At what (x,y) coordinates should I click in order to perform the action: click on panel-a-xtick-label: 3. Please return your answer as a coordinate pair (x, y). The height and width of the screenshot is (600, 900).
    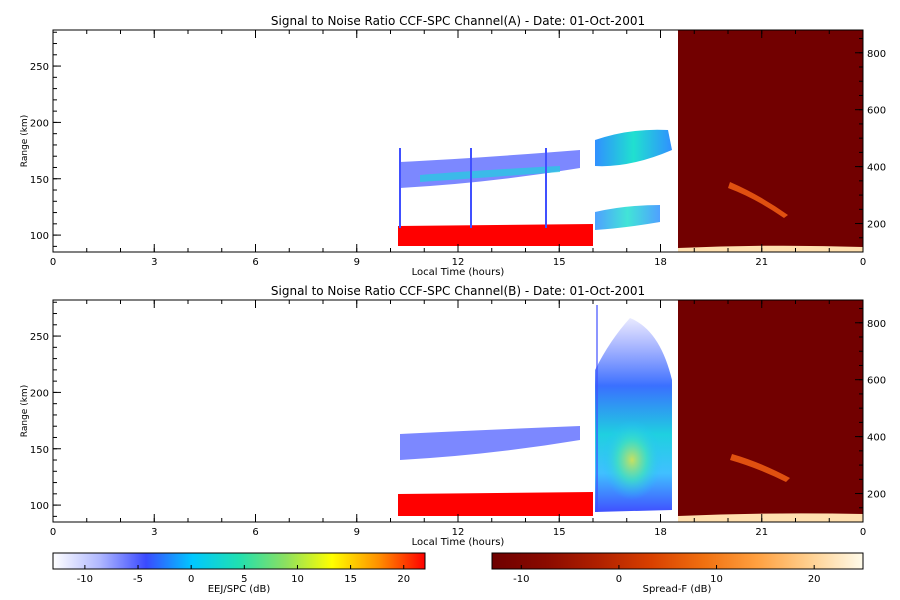
    Looking at the image, I should click on (154, 262).